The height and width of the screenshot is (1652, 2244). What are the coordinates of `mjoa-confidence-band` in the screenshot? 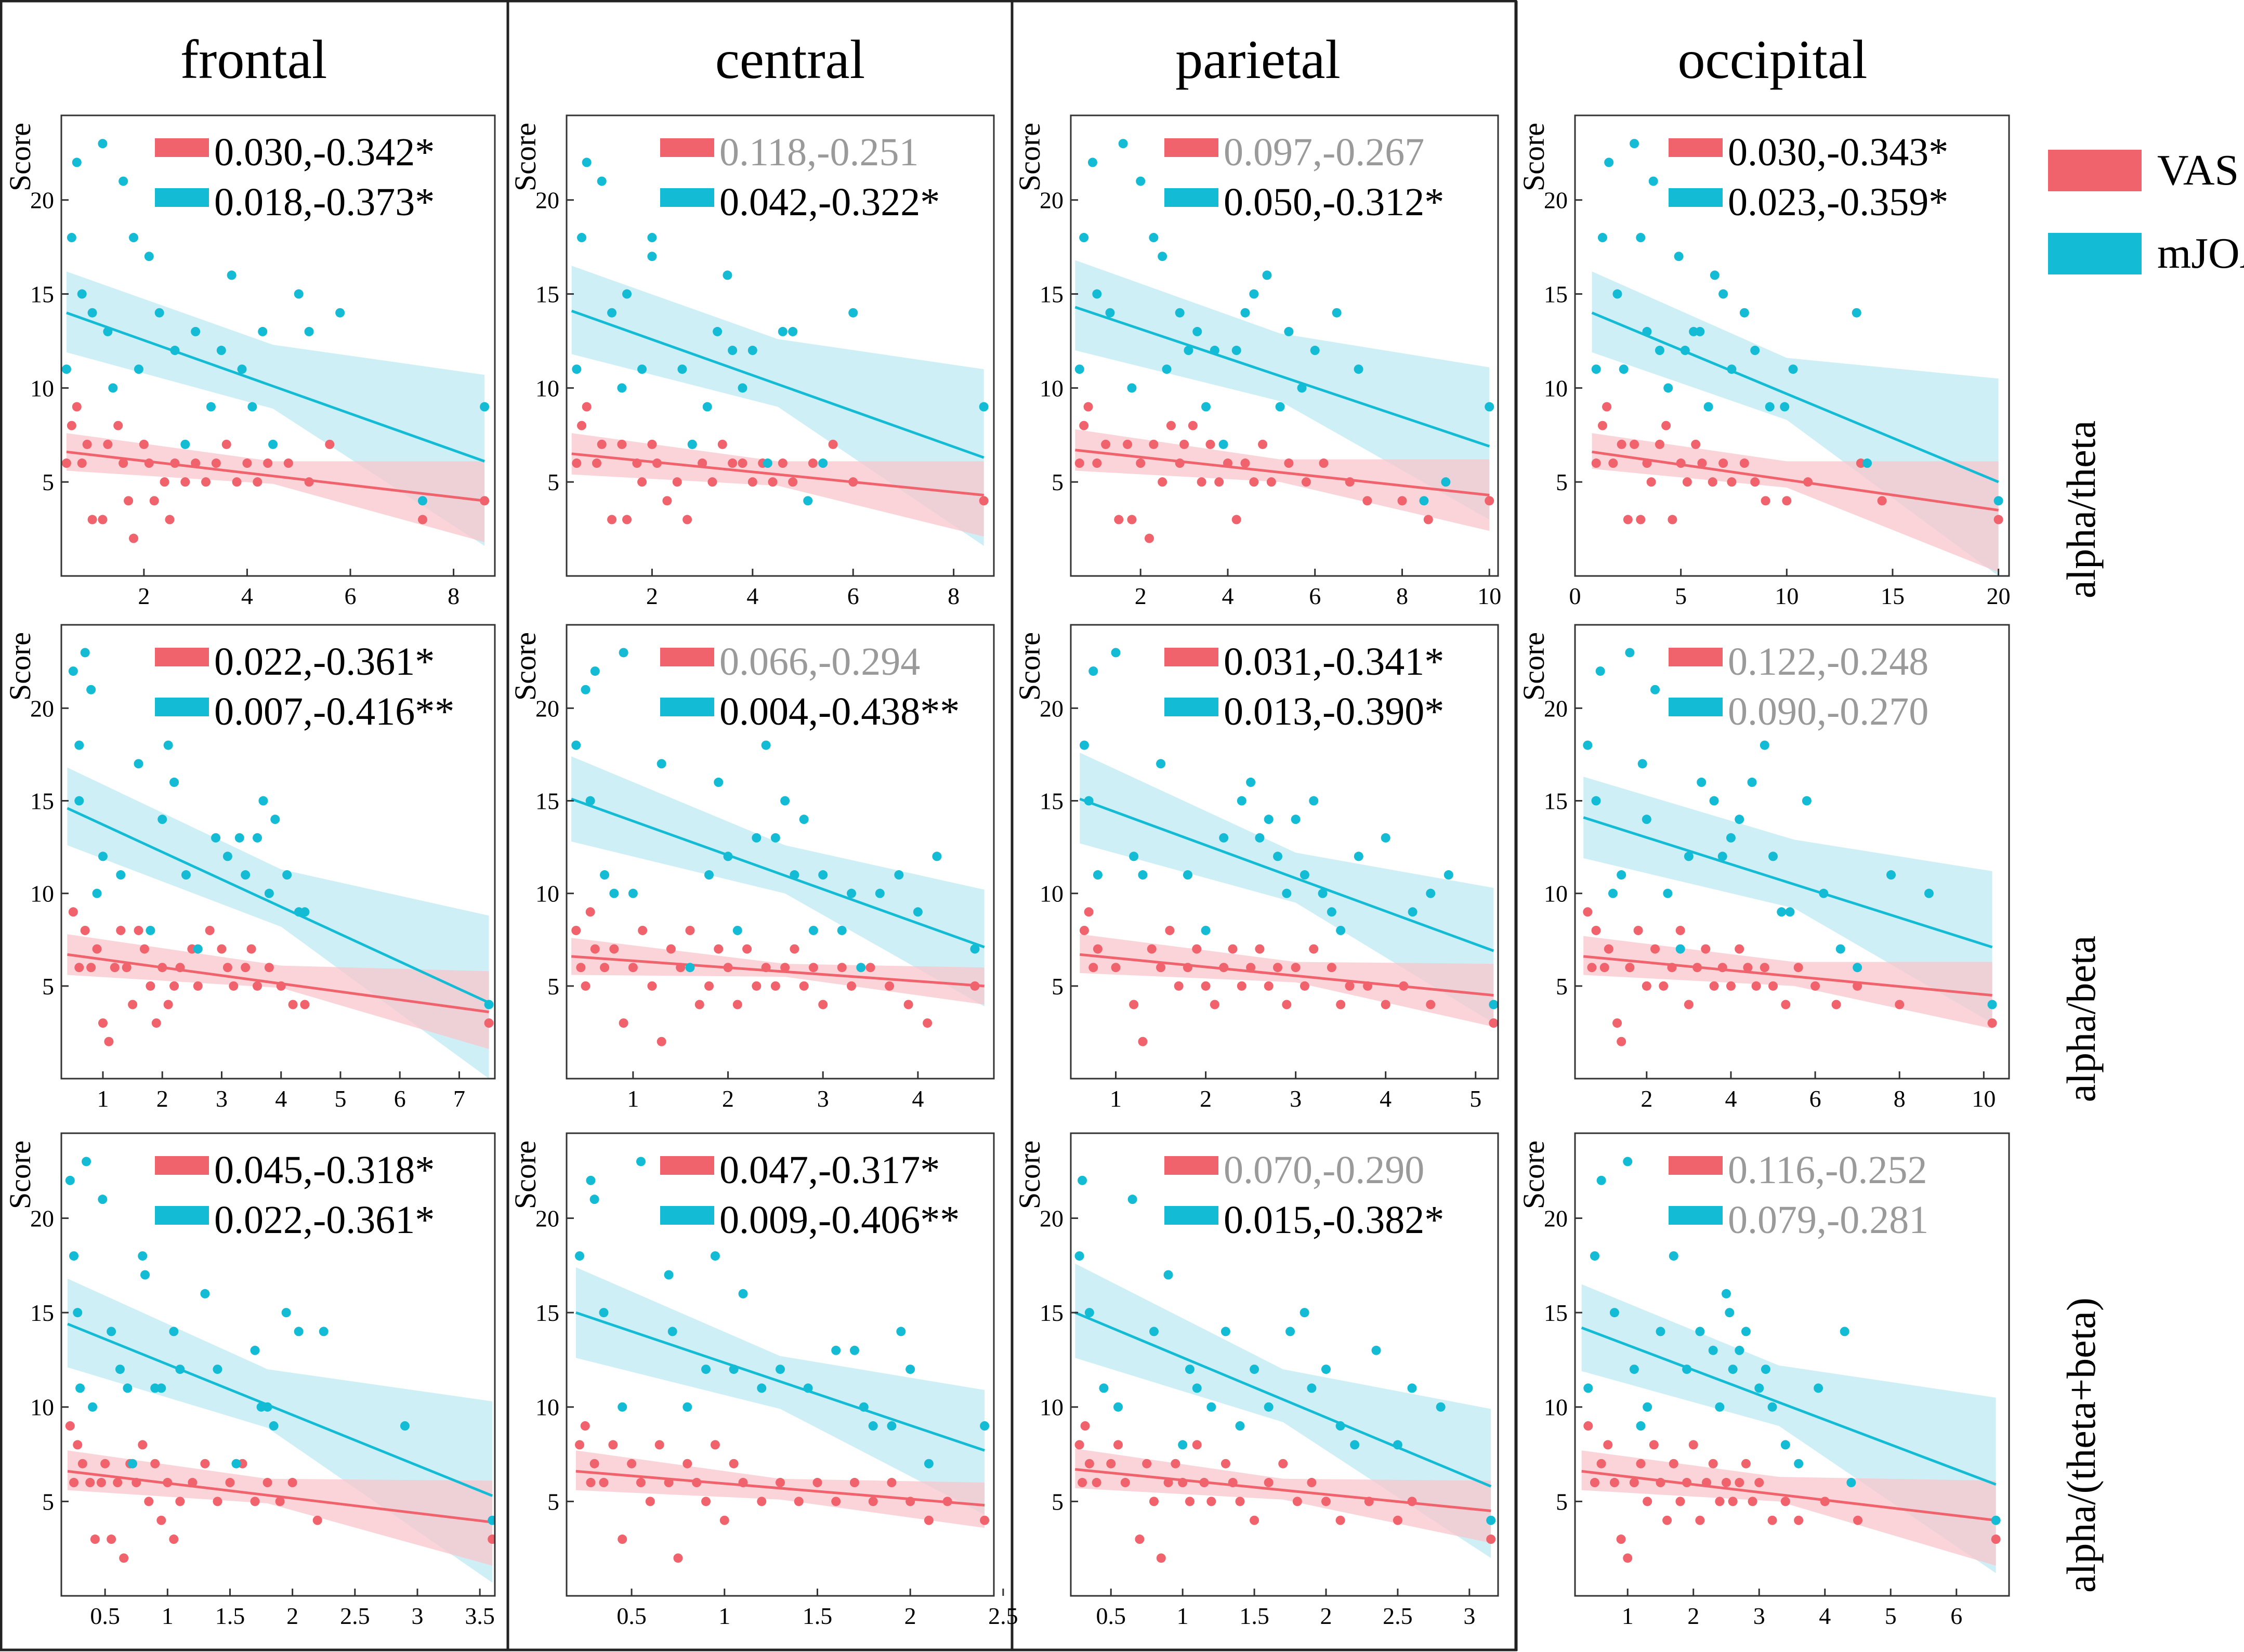 It's located at (1287, 888).